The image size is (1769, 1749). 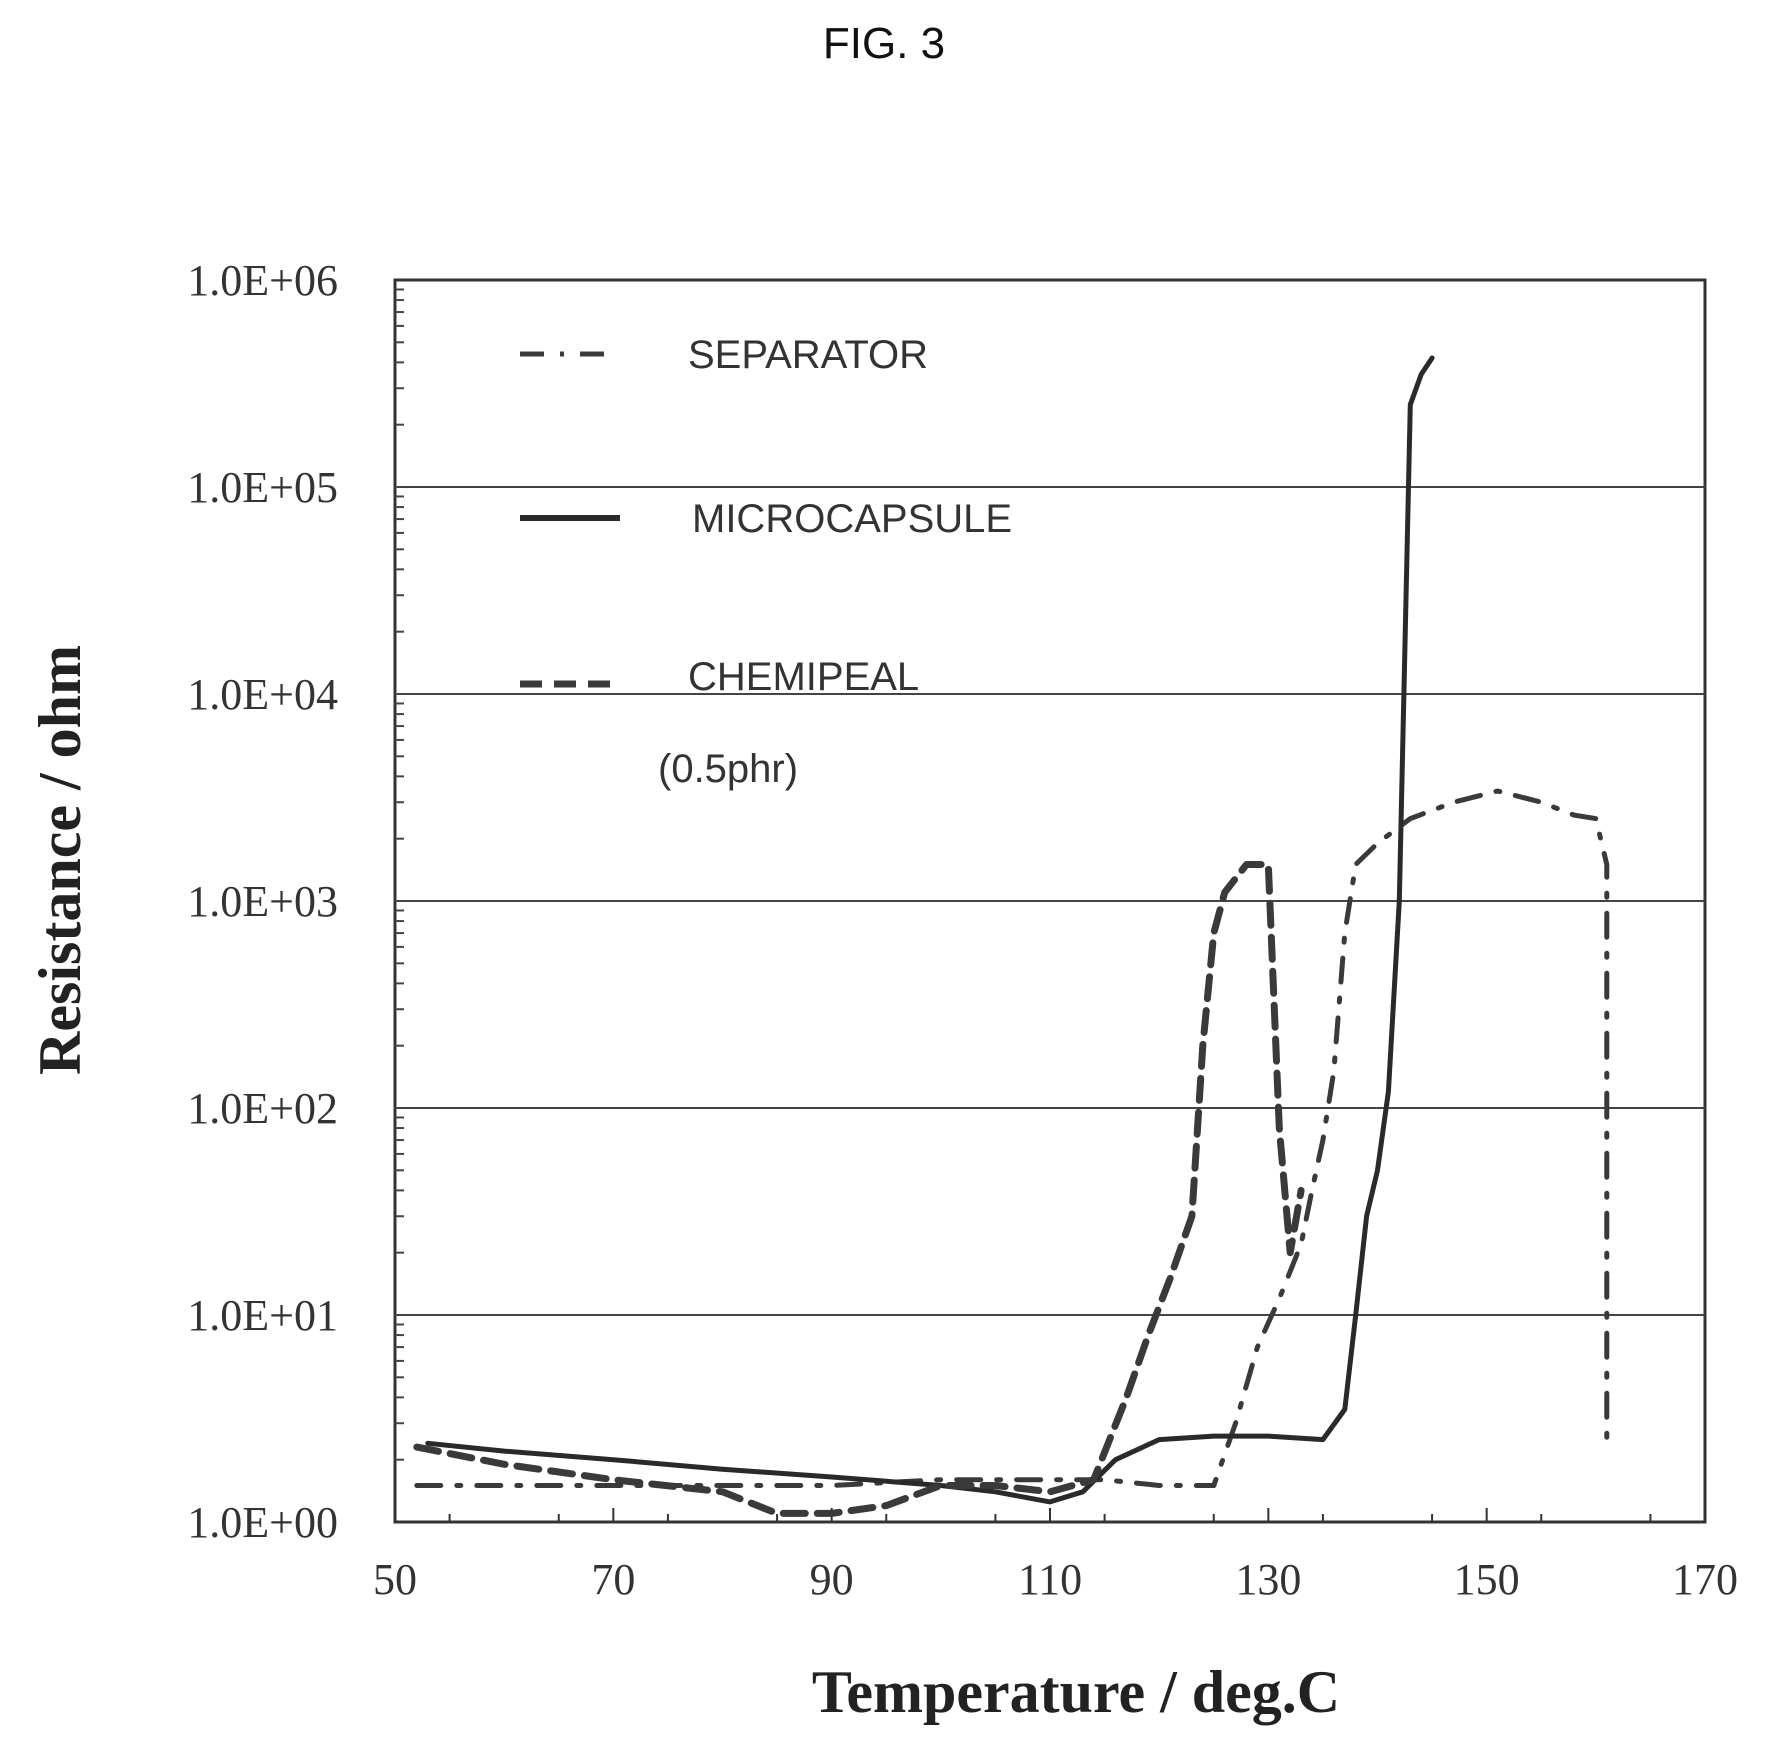 I want to click on y-tick-label: 1.0E+02, so click(x=262, y=1108).